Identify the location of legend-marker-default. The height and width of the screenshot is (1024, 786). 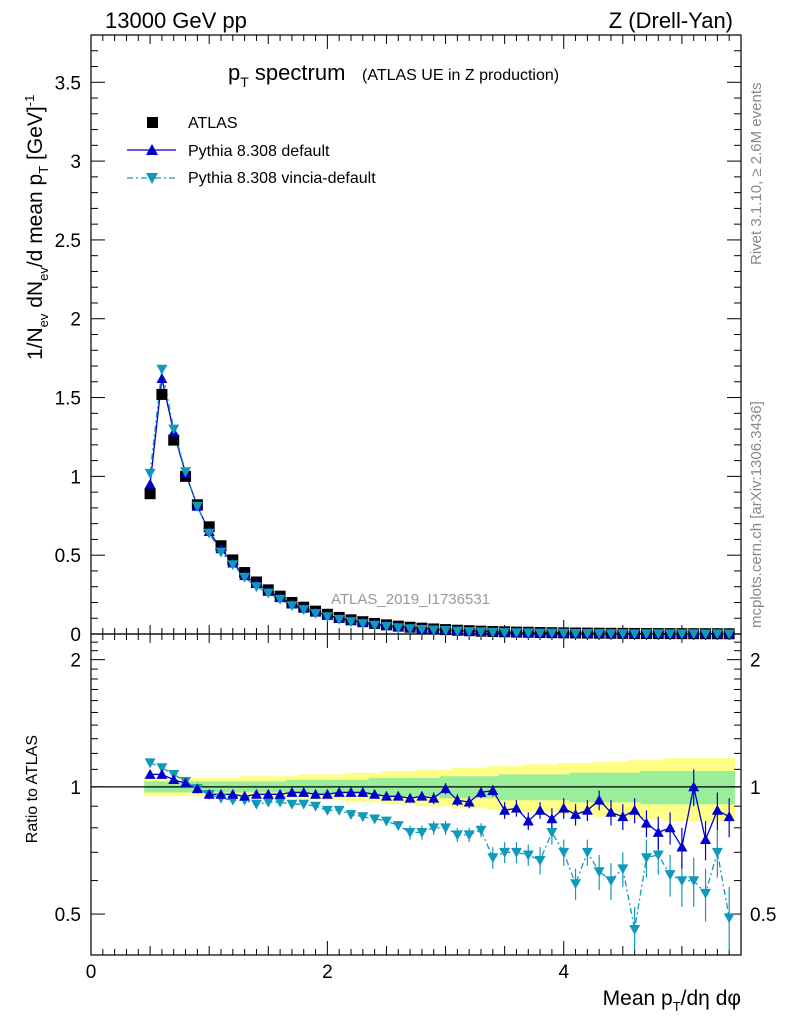
(152, 149).